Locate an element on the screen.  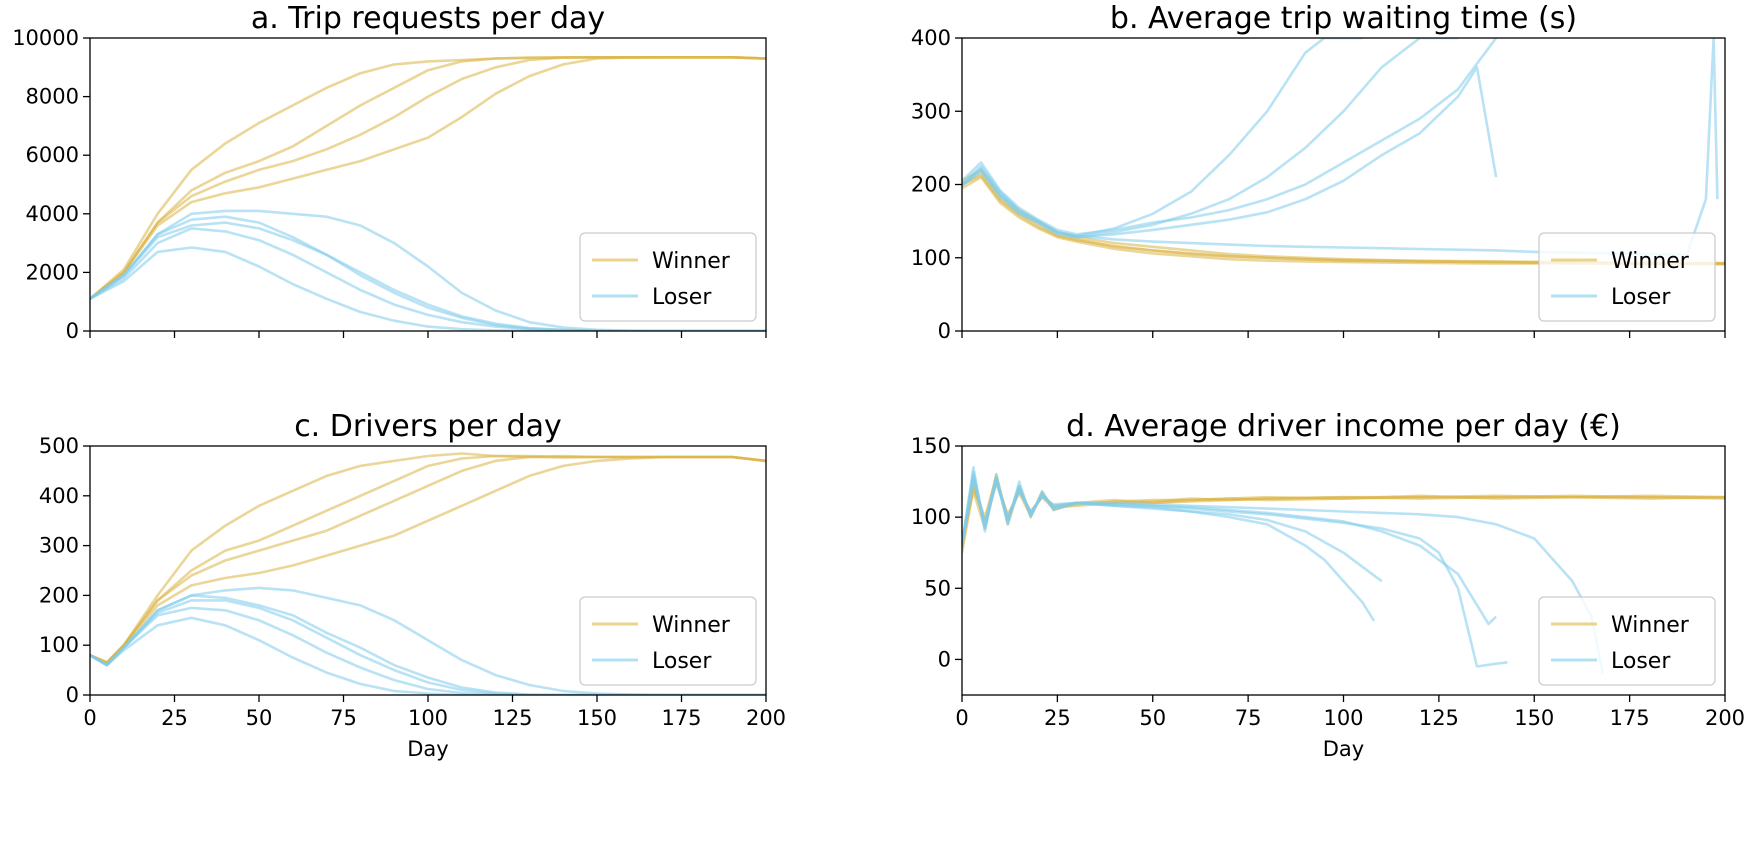
y-tick-label: 500 is located at coordinates (59, 446).